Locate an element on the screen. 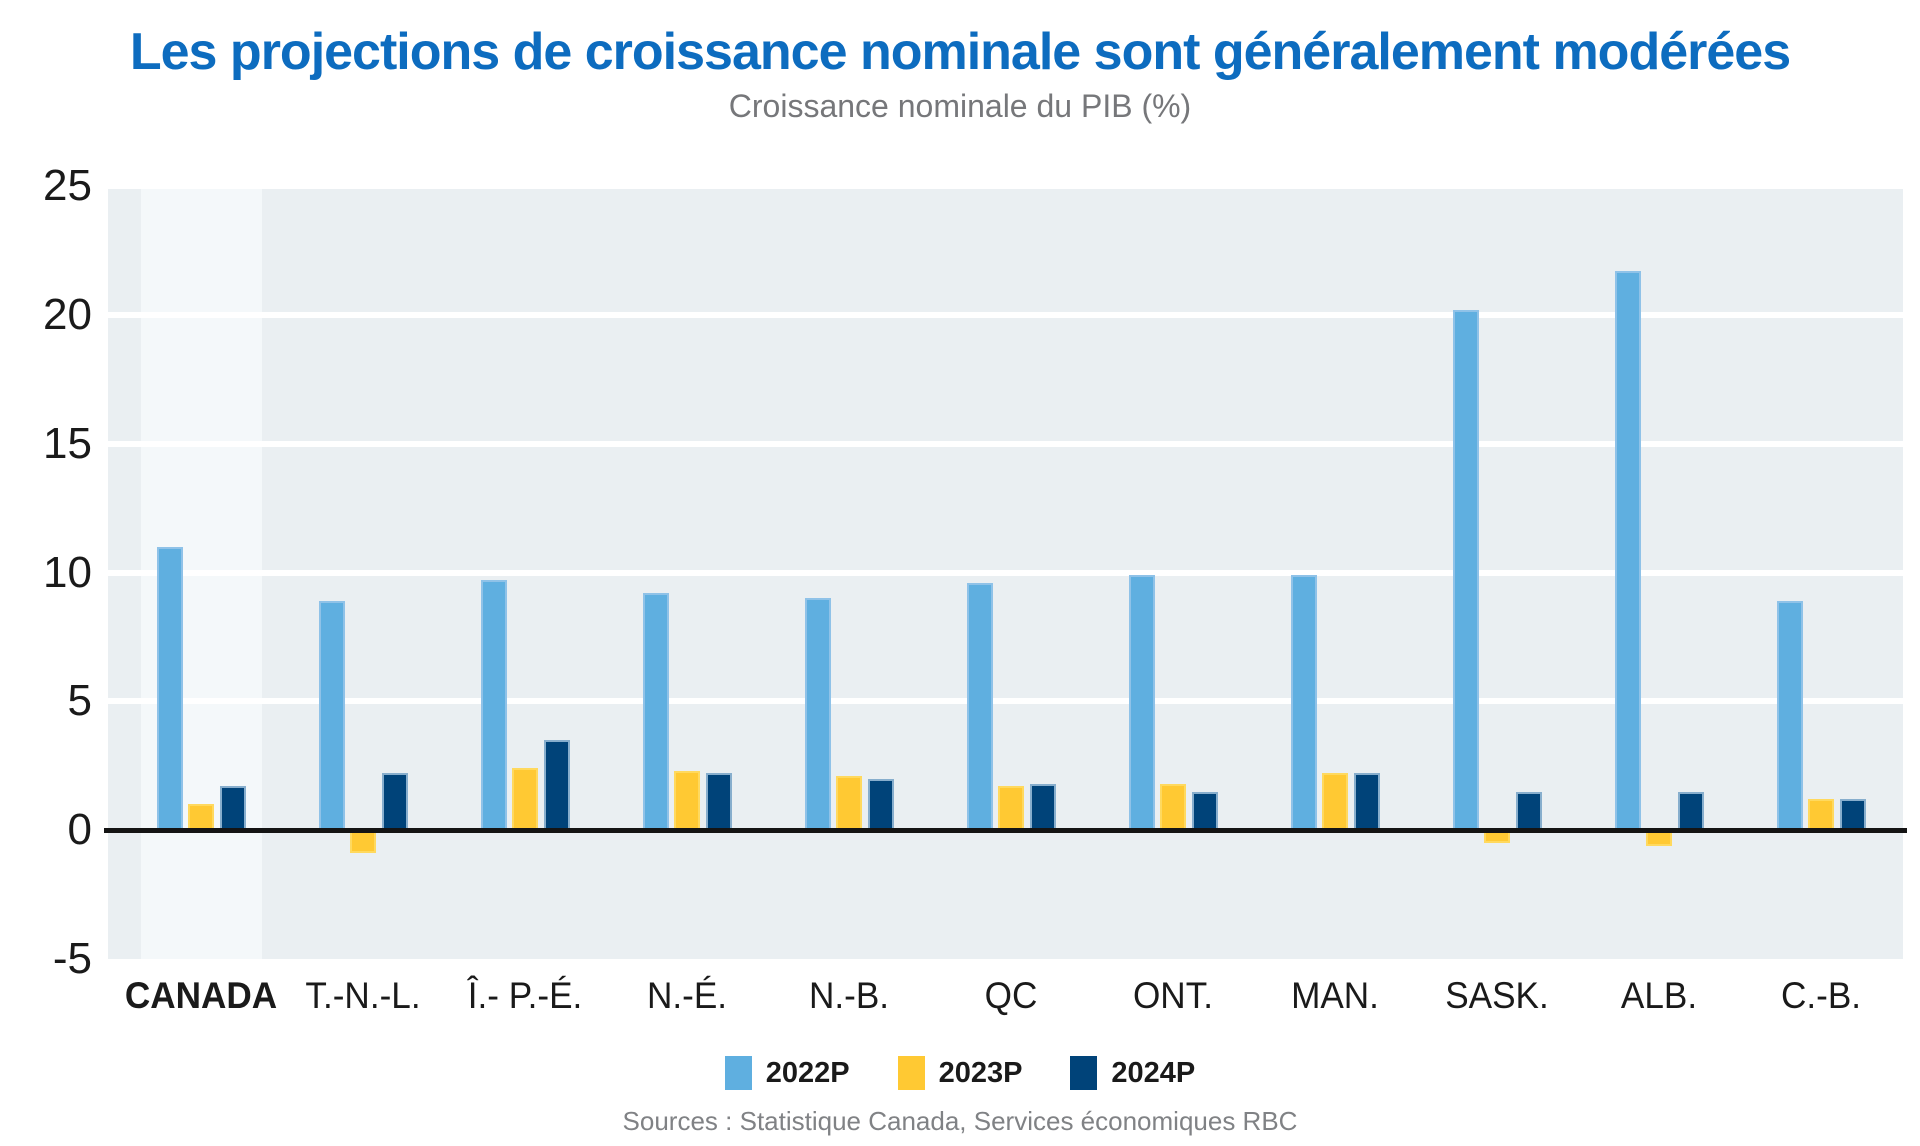 This screenshot has height=1146, width=1920. x-tick-ONT: ONT. is located at coordinates (1173, 995).